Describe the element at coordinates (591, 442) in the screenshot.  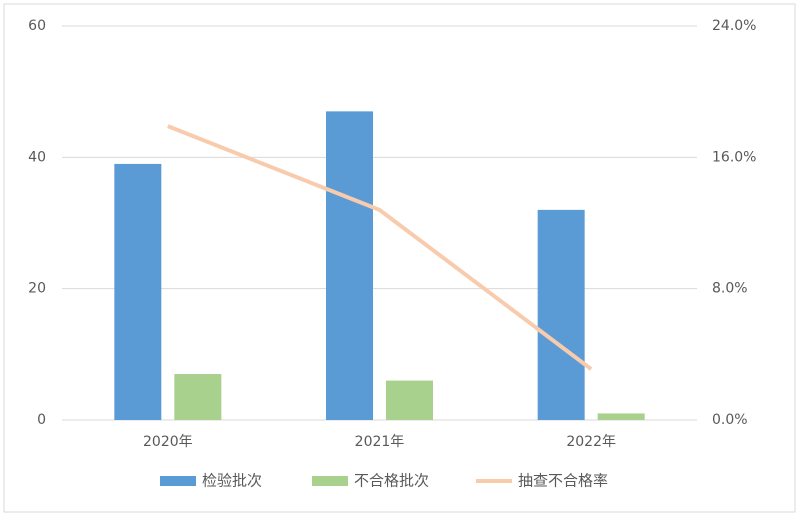
I see `x-tick-label: 2022年` at that location.